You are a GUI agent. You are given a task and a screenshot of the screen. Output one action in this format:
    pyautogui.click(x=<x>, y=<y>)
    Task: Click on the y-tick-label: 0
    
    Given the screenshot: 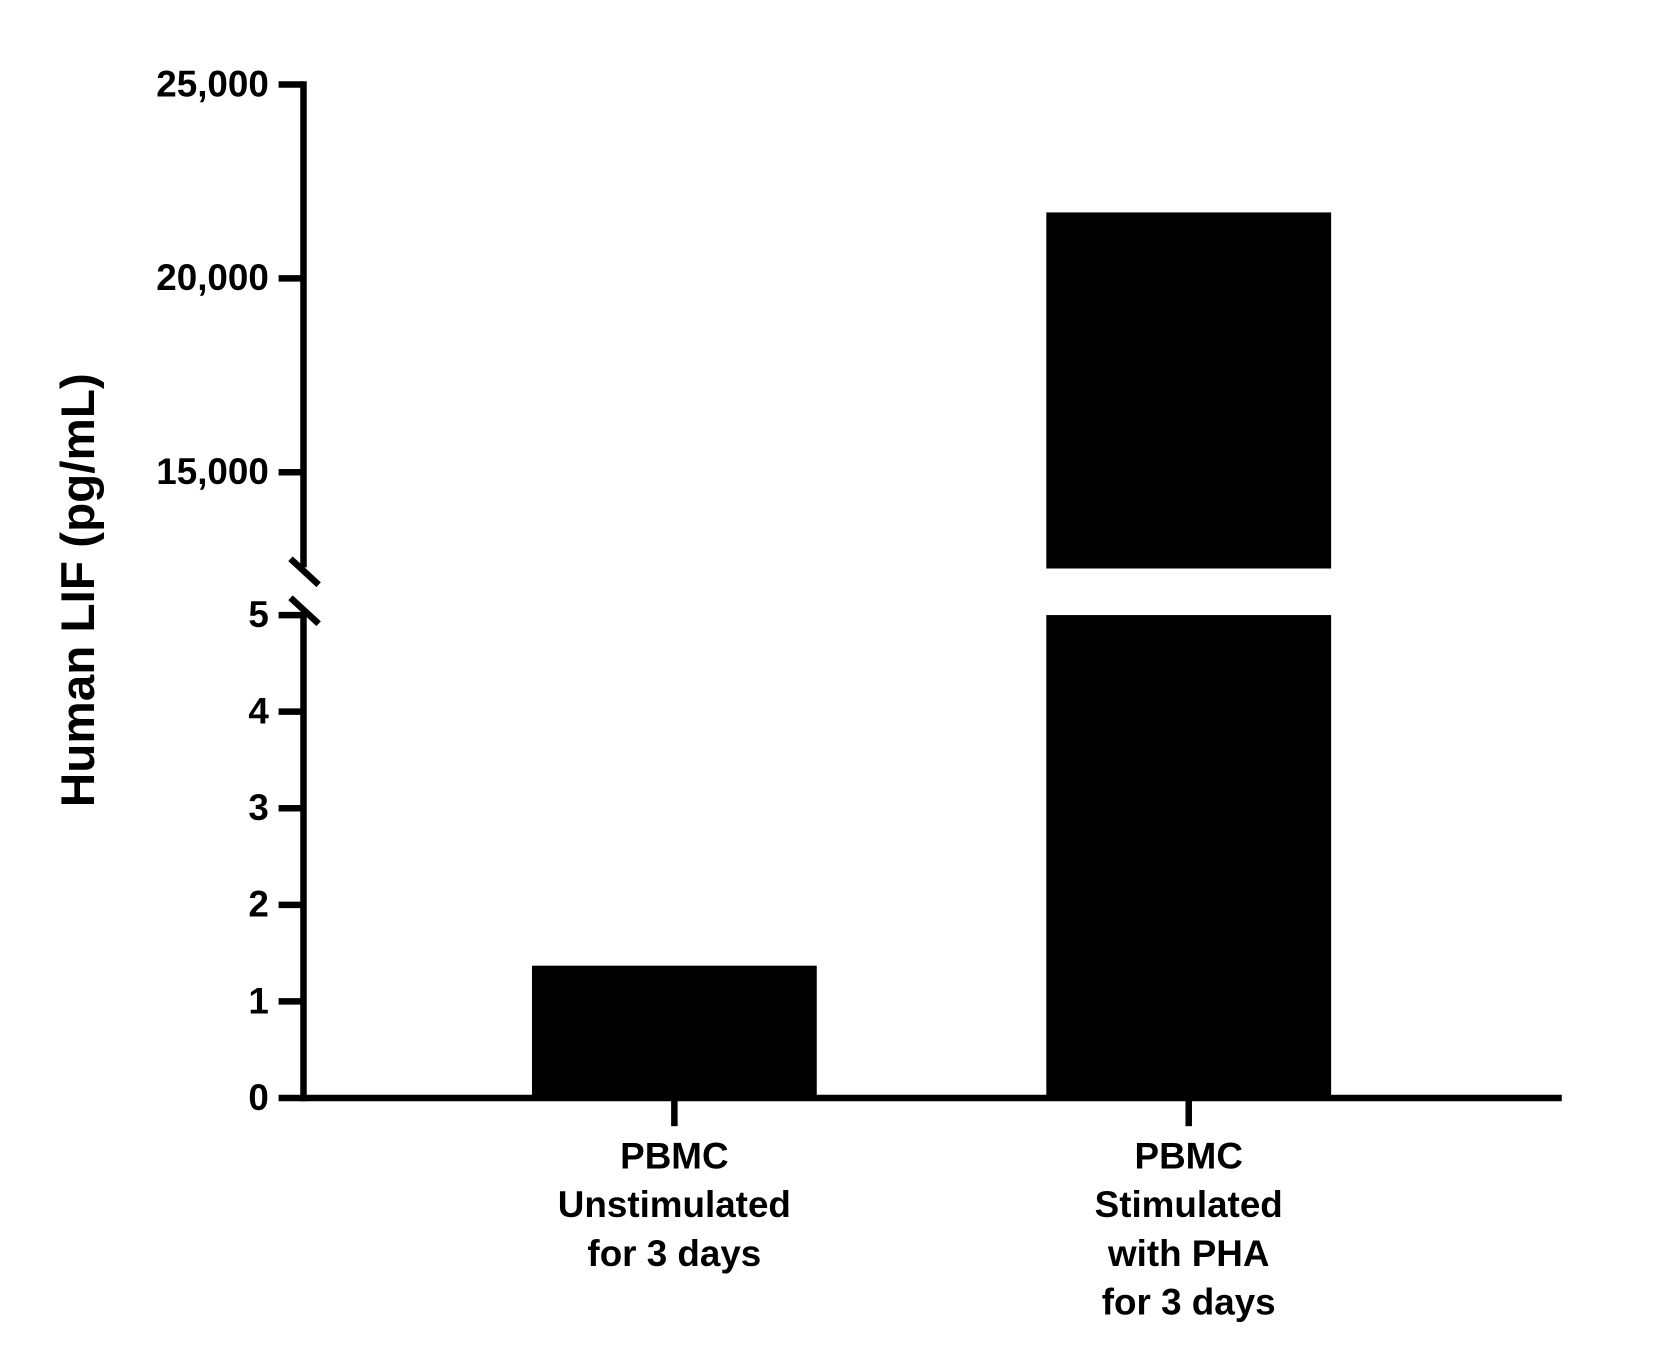 What is the action you would take?
    pyautogui.click(x=258, y=1097)
    